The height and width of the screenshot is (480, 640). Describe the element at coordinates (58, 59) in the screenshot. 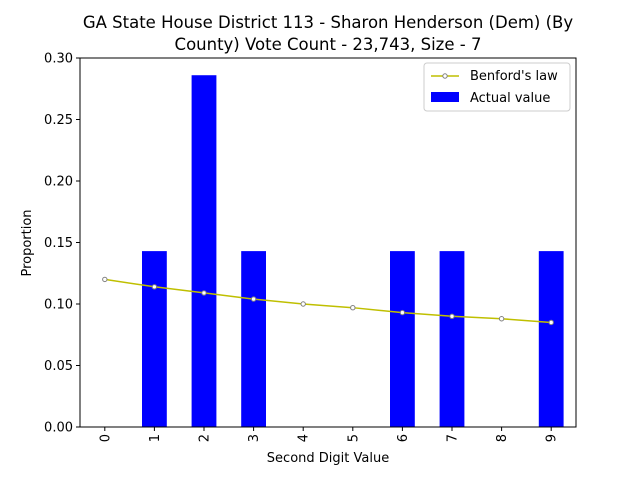

I see `y-tick-label: 0.30` at that location.